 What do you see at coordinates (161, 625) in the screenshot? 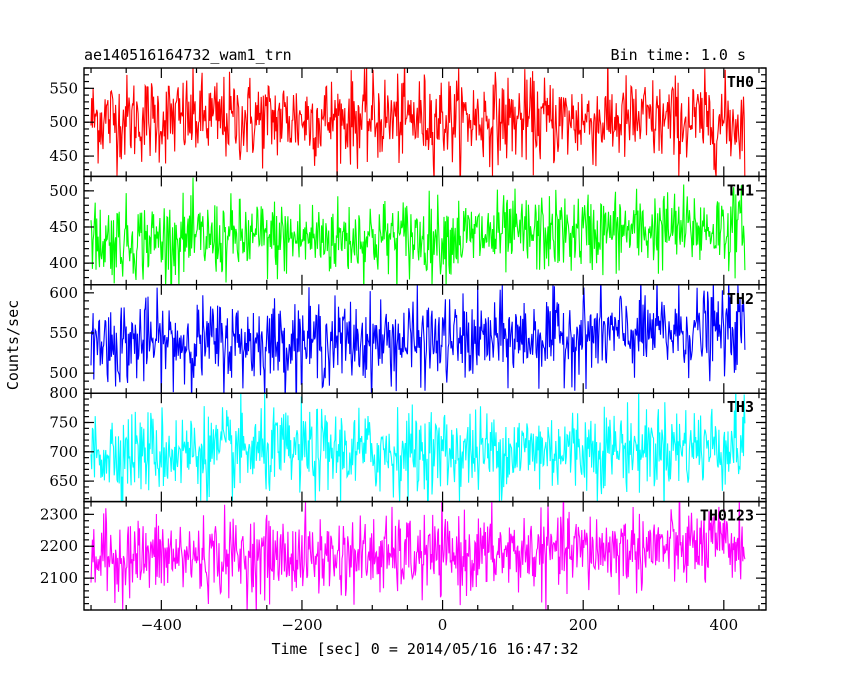
I see `x-tick-label: −400` at bounding box center [161, 625].